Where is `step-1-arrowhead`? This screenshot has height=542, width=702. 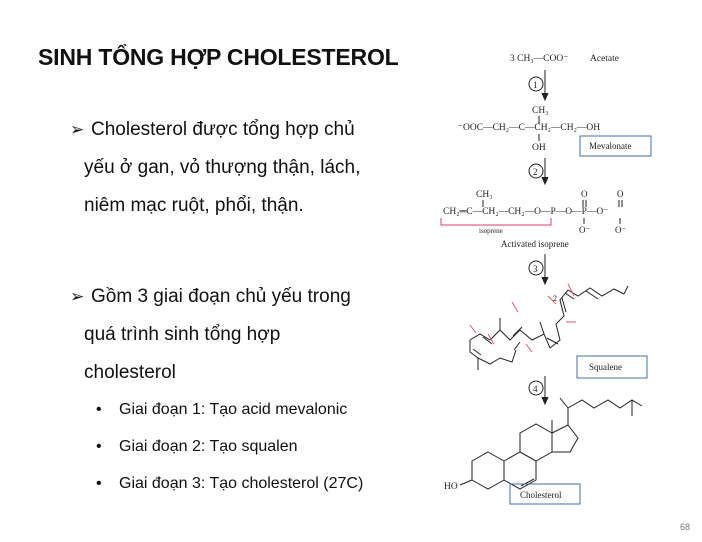
step-1-arrowhead is located at coordinates (545, 97).